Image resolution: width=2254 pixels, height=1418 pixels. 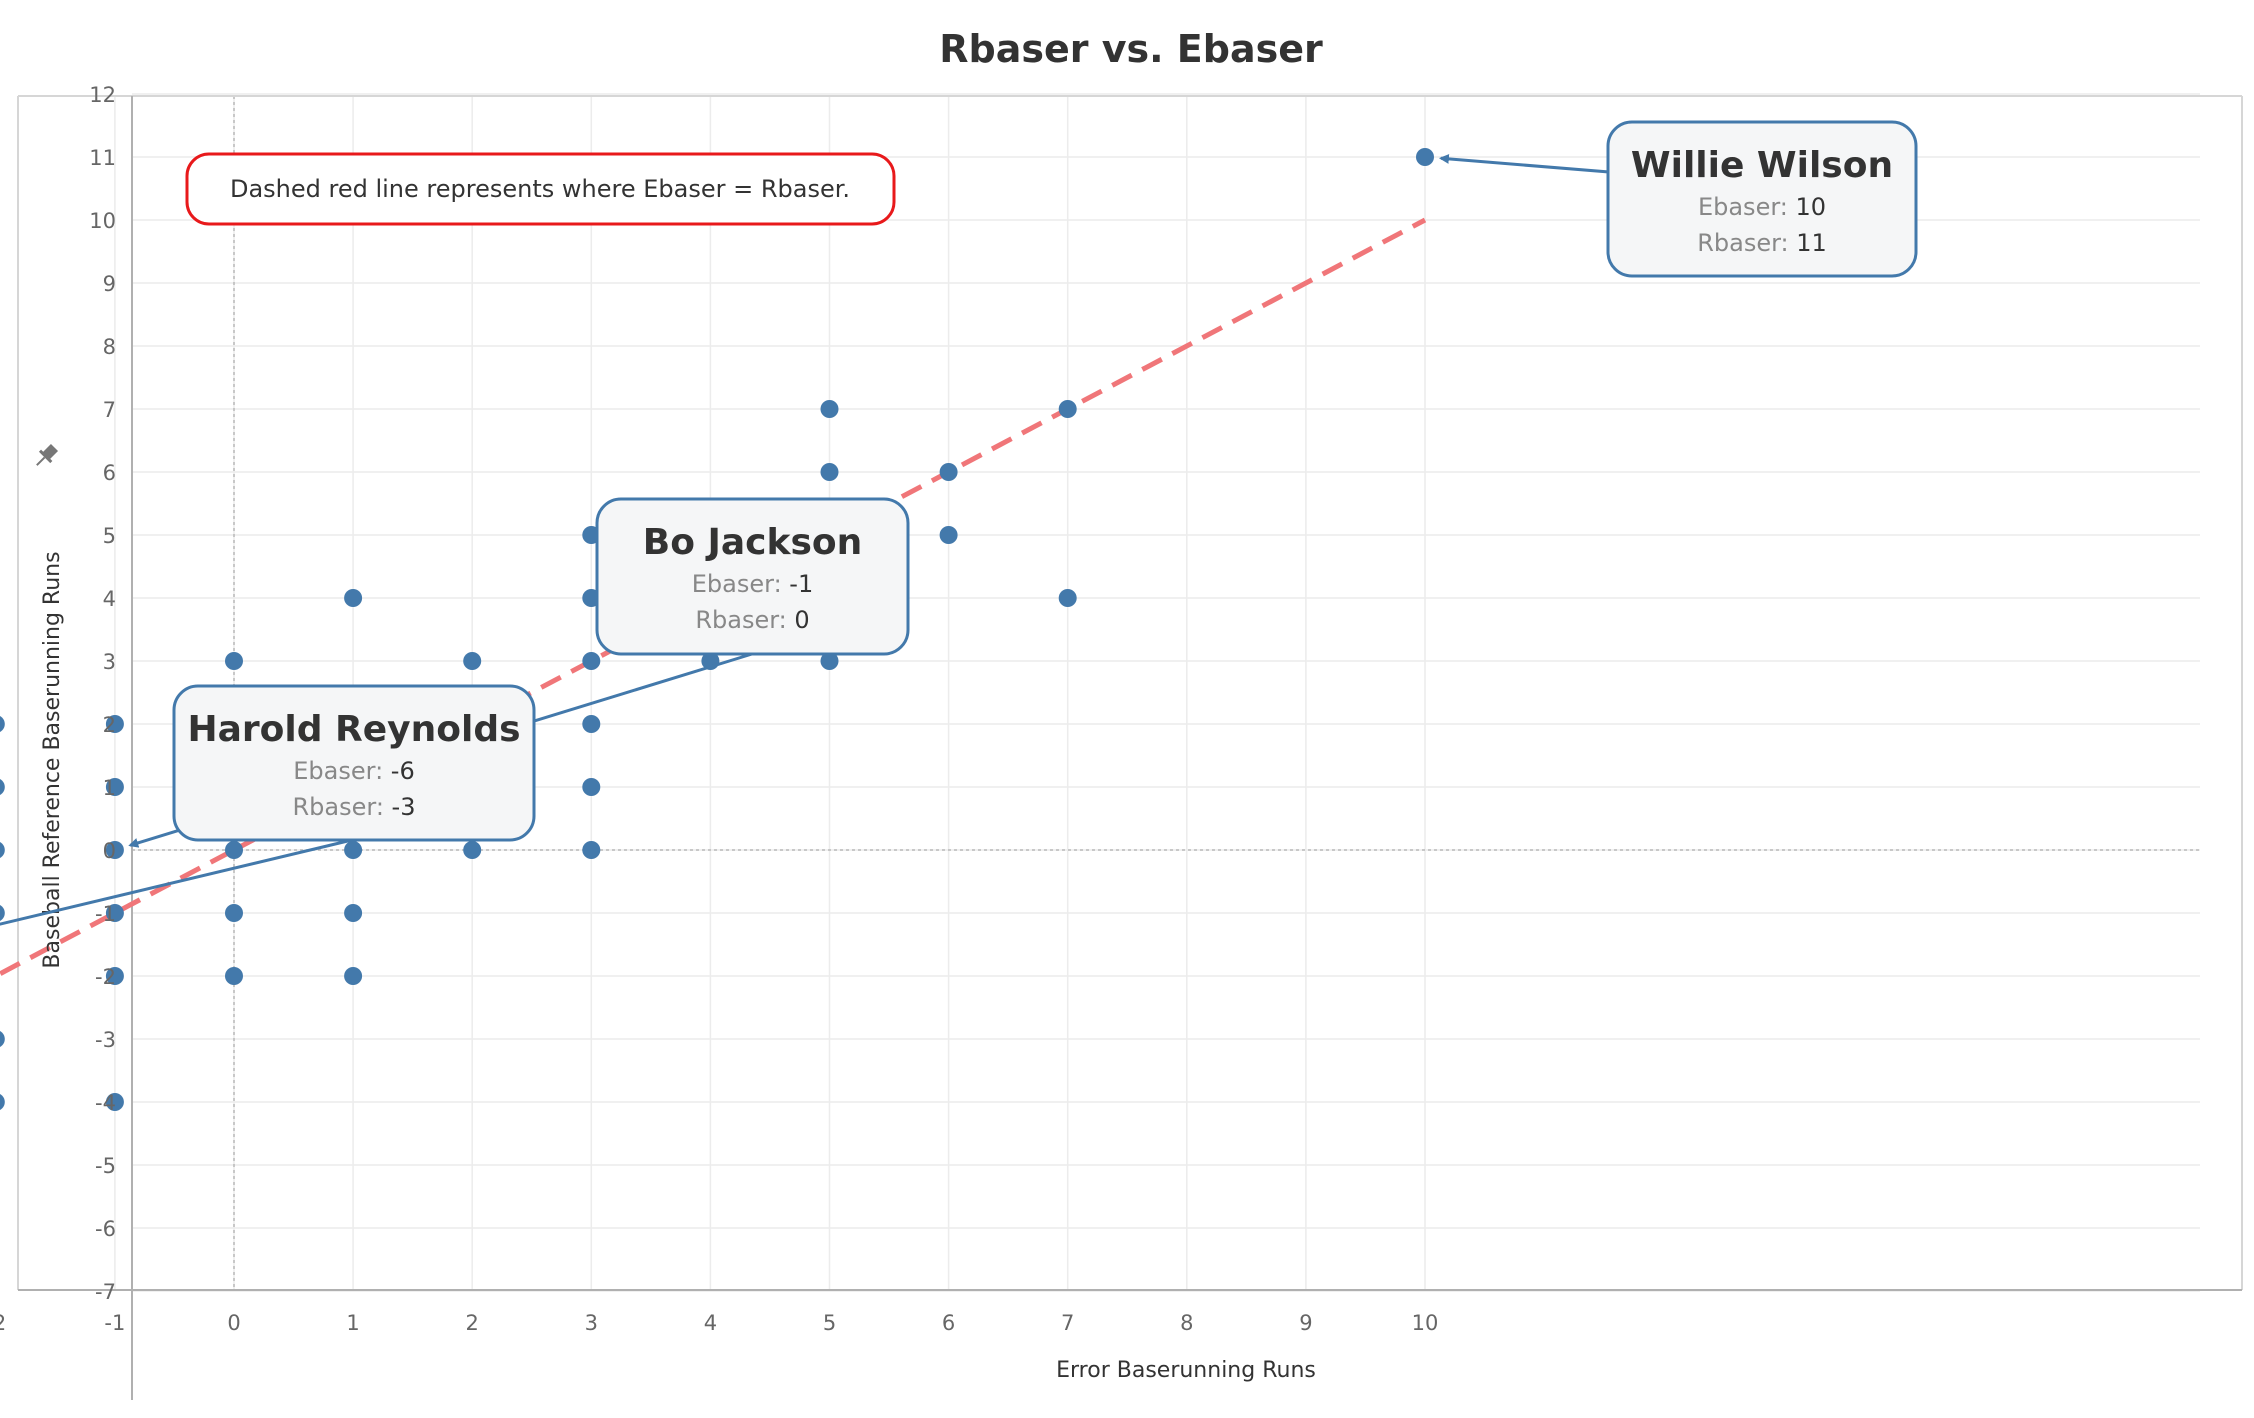 What do you see at coordinates (1762, 207) in the screenshot?
I see `callout-ebaser: Ebaser: 10` at bounding box center [1762, 207].